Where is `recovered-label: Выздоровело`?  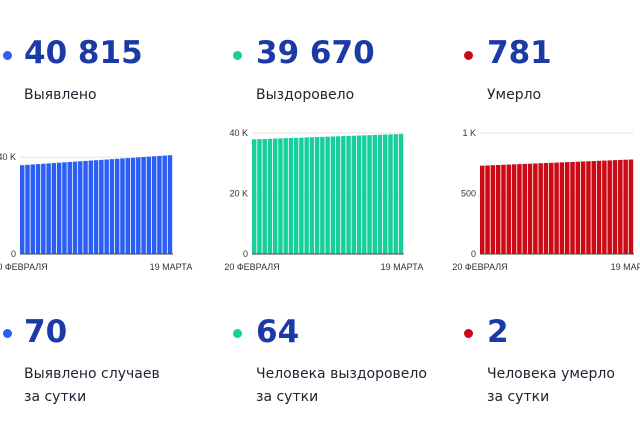
recovered-label: Выздоровело is located at coordinates (305, 95).